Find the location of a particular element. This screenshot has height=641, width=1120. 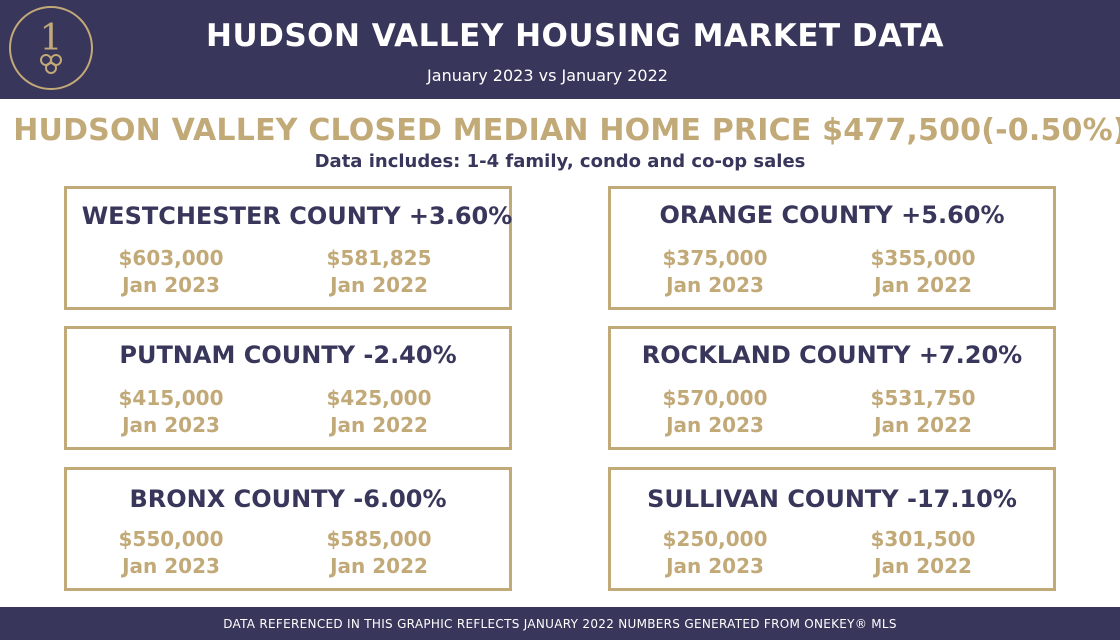

page-subtitle: January 2023 vs January 2022 is located at coordinates (547, 75).